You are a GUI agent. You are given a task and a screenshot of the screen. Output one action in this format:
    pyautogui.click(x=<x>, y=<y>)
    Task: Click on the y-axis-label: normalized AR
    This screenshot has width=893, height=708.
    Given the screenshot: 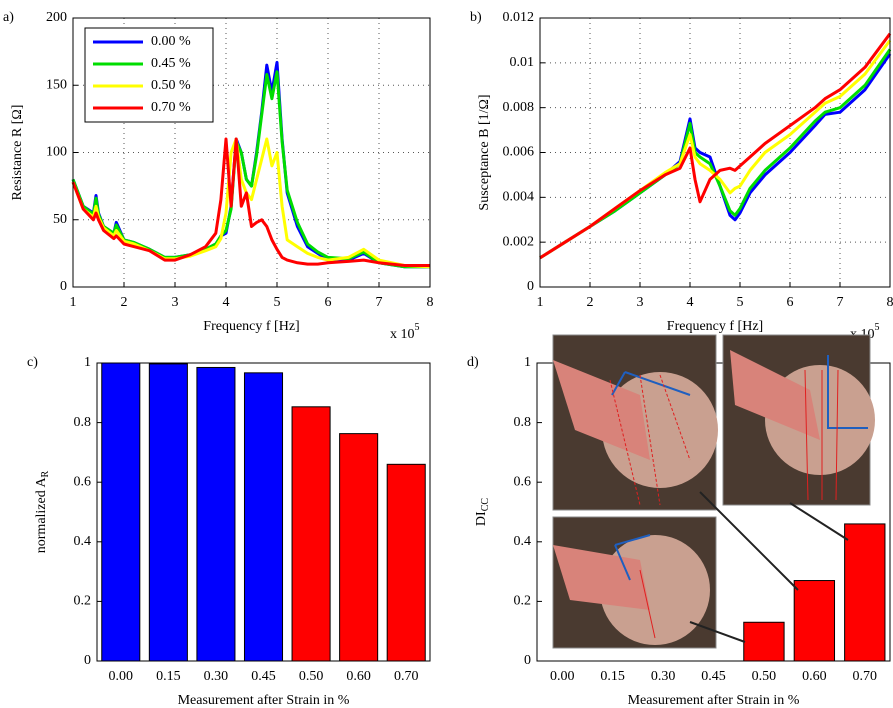 What is the action you would take?
    pyautogui.click(x=42, y=511)
    